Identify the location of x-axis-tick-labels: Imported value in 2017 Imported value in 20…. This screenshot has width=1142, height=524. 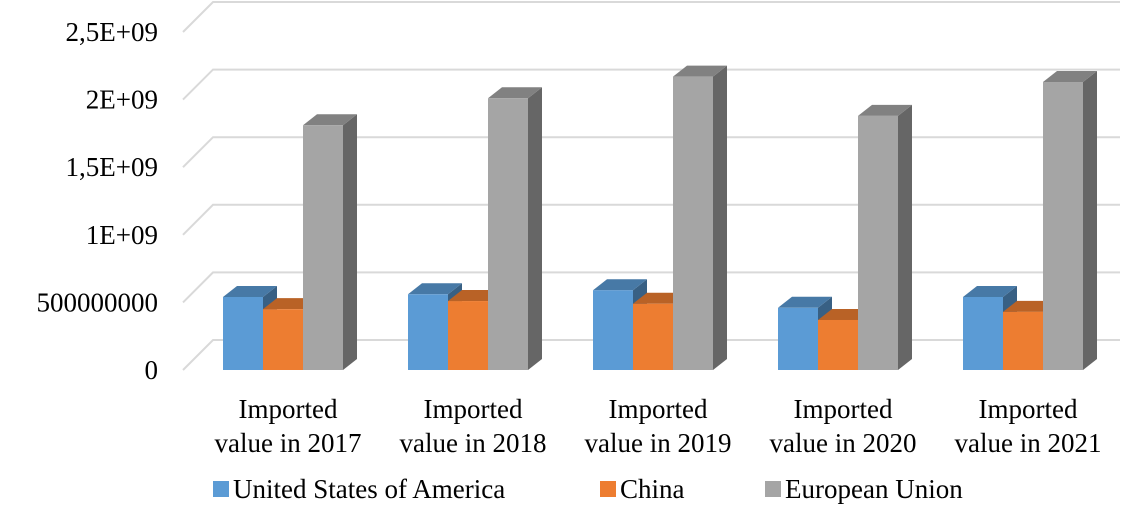
(658, 426).